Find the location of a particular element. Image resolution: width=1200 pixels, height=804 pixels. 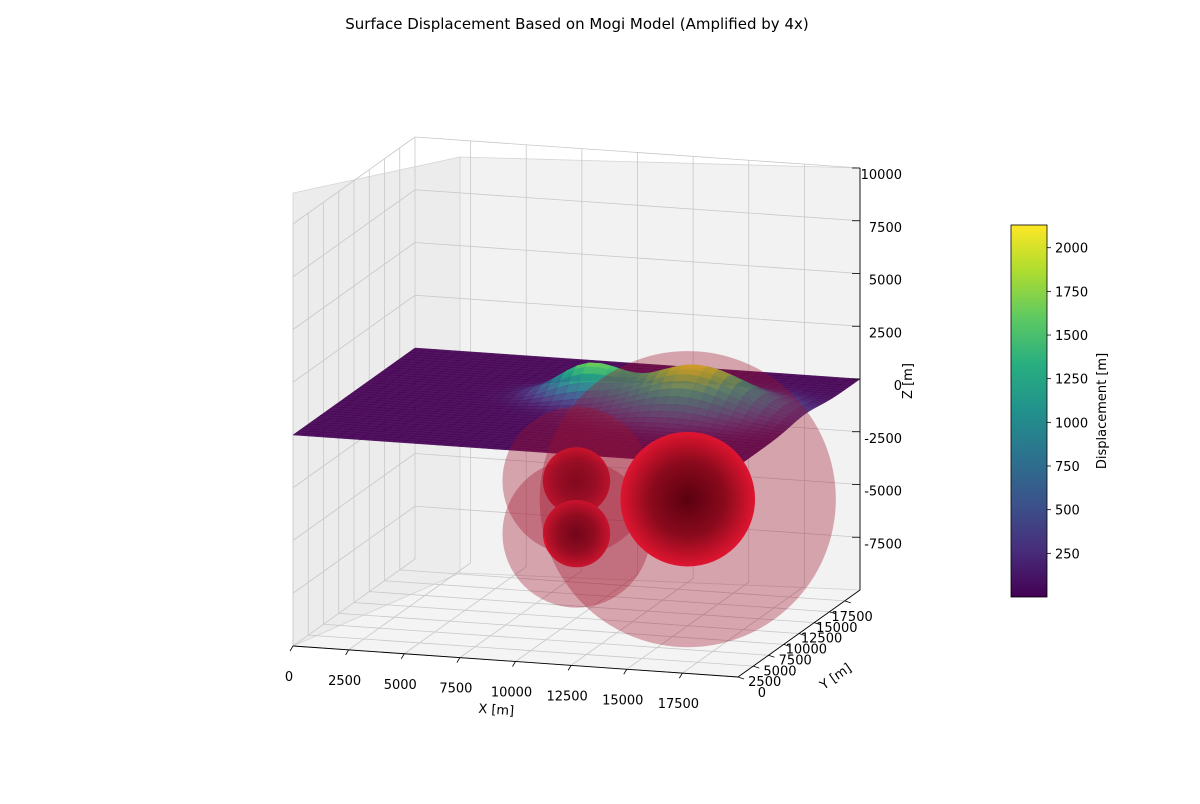

z-axis-label: Z [m] is located at coordinates (908, 381).